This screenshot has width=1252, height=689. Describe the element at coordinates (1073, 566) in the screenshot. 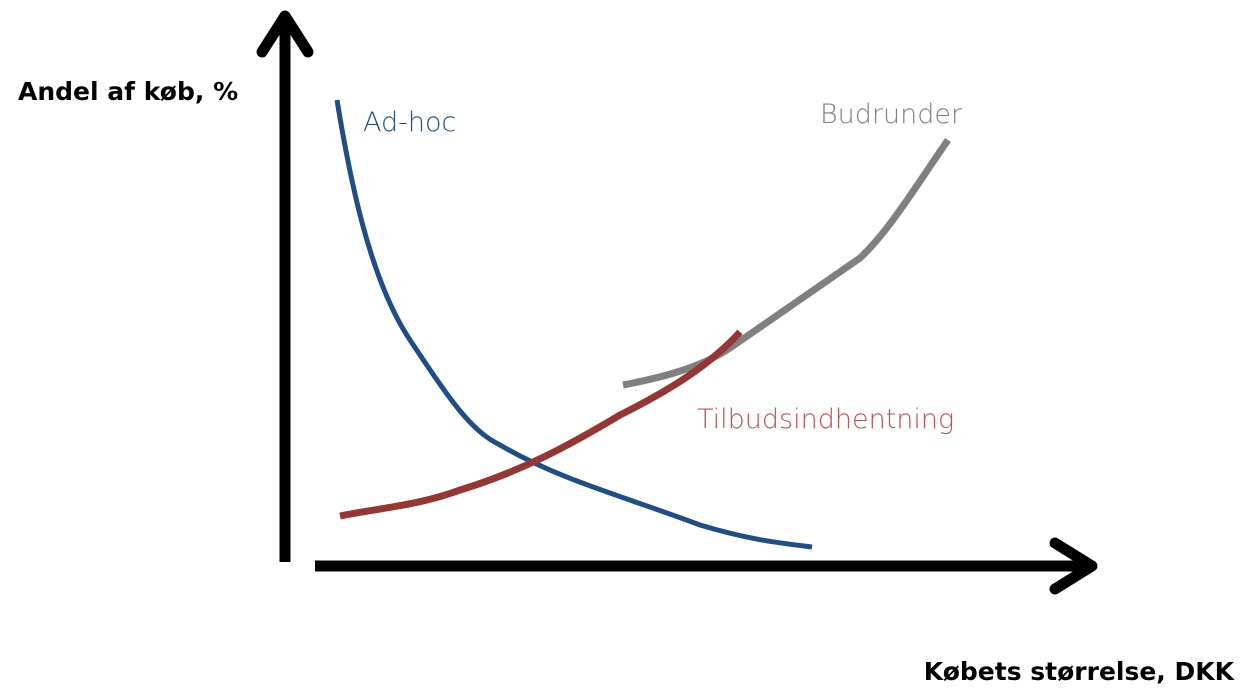

I see `x-axis-arrow` at that location.